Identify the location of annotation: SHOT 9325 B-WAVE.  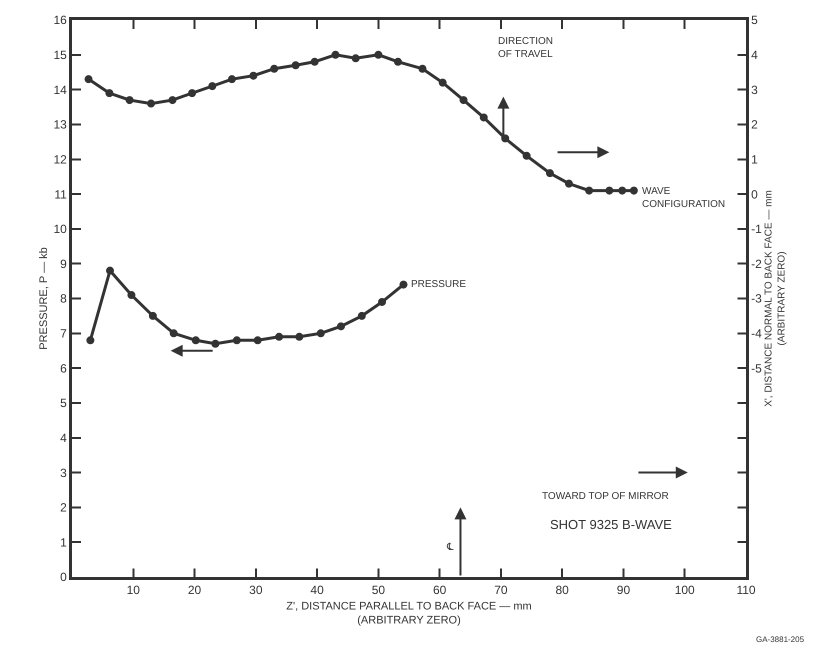
(611, 524).